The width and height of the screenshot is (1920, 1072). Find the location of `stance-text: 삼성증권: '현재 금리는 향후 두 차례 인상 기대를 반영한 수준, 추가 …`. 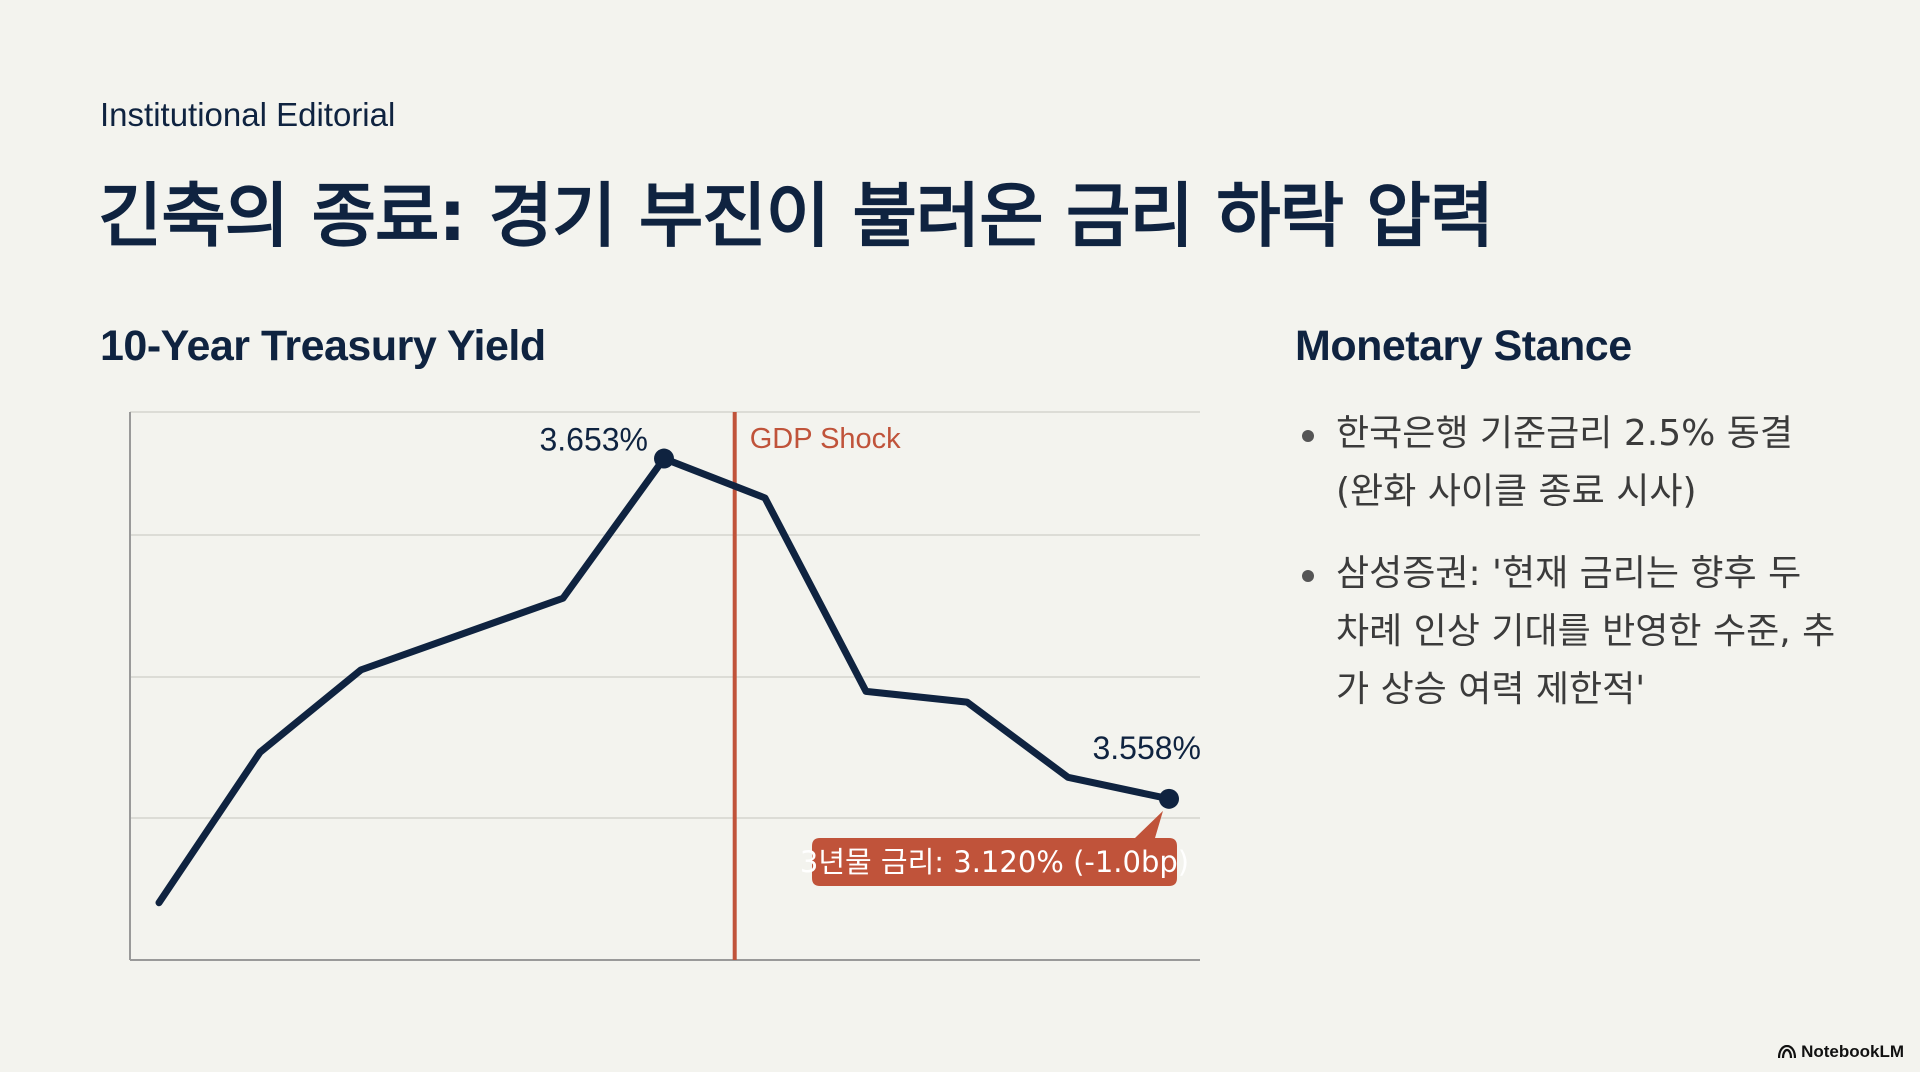

stance-text: 삼성증권: '현재 금리는 향후 두 차례 인상 기대를 반영한 수준, 추가 … is located at coordinates (1586, 631).